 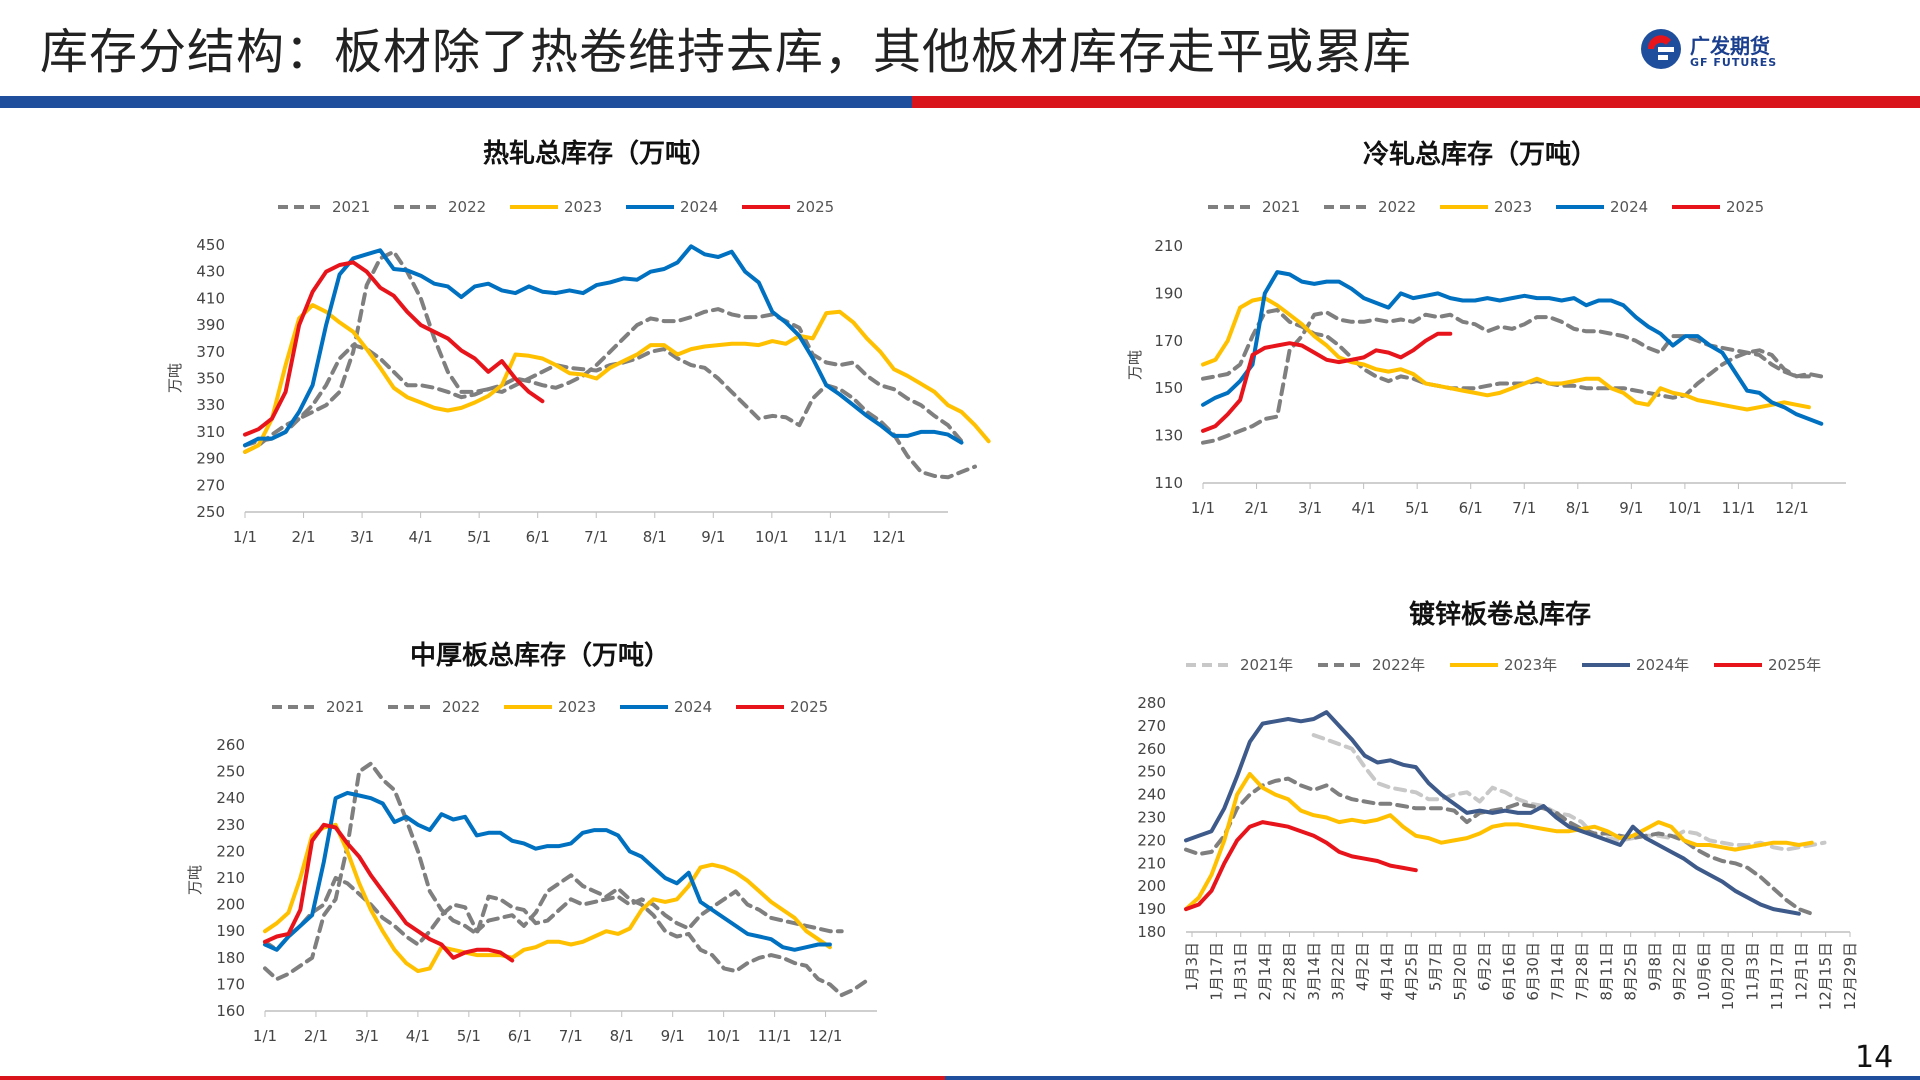 What do you see at coordinates (724, 1036) in the screenshot?
I see `x-tick-label: 10/1` at bounding box center [724, 1036].